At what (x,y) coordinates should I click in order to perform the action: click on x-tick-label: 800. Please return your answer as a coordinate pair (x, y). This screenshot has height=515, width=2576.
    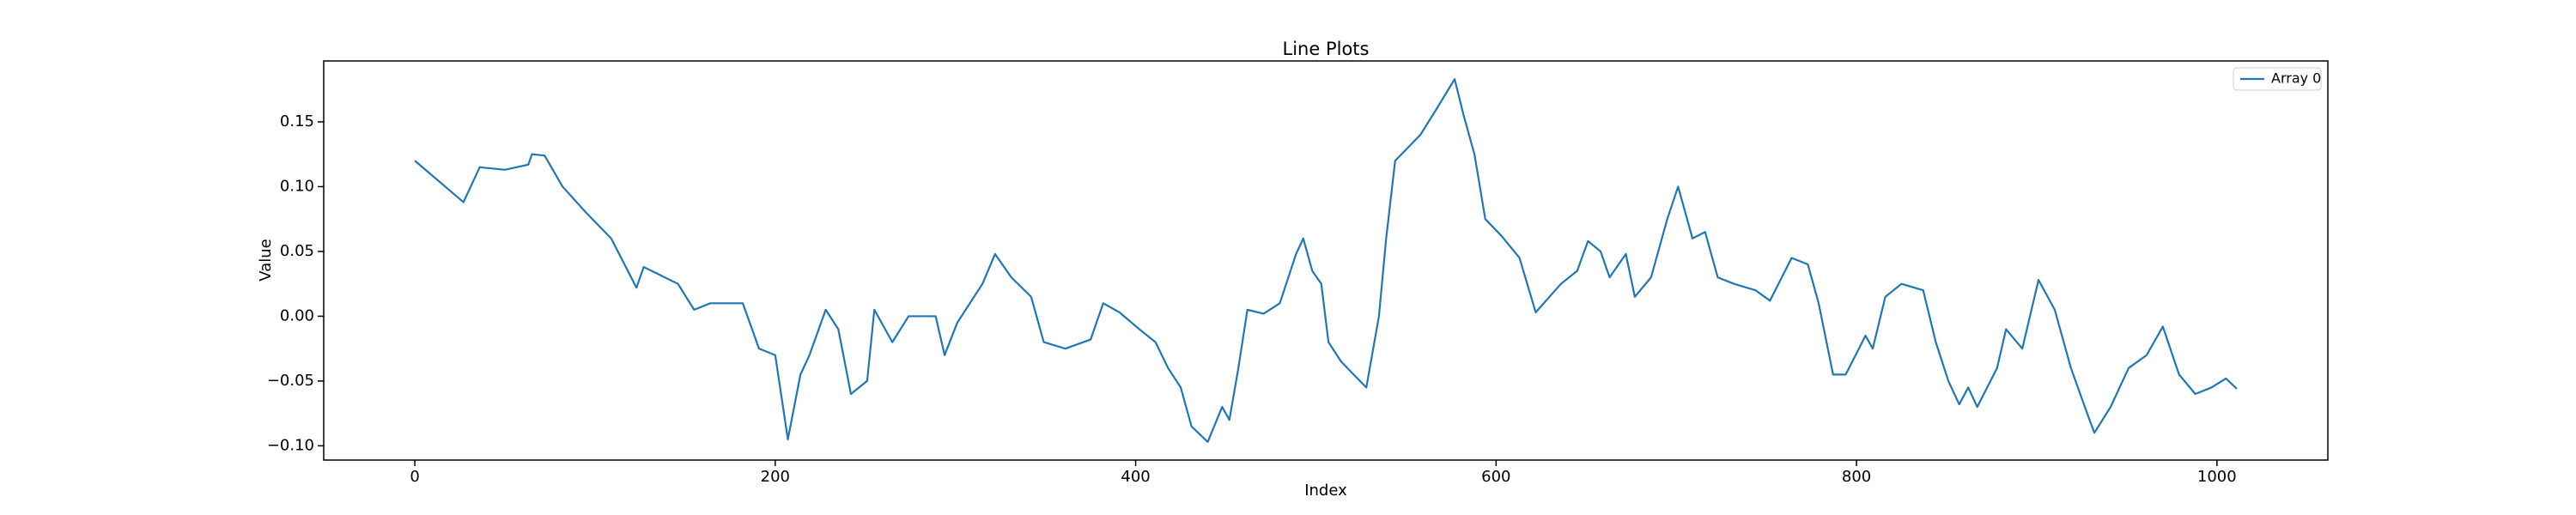
    Looking at the image, I should click on (1857, 477).